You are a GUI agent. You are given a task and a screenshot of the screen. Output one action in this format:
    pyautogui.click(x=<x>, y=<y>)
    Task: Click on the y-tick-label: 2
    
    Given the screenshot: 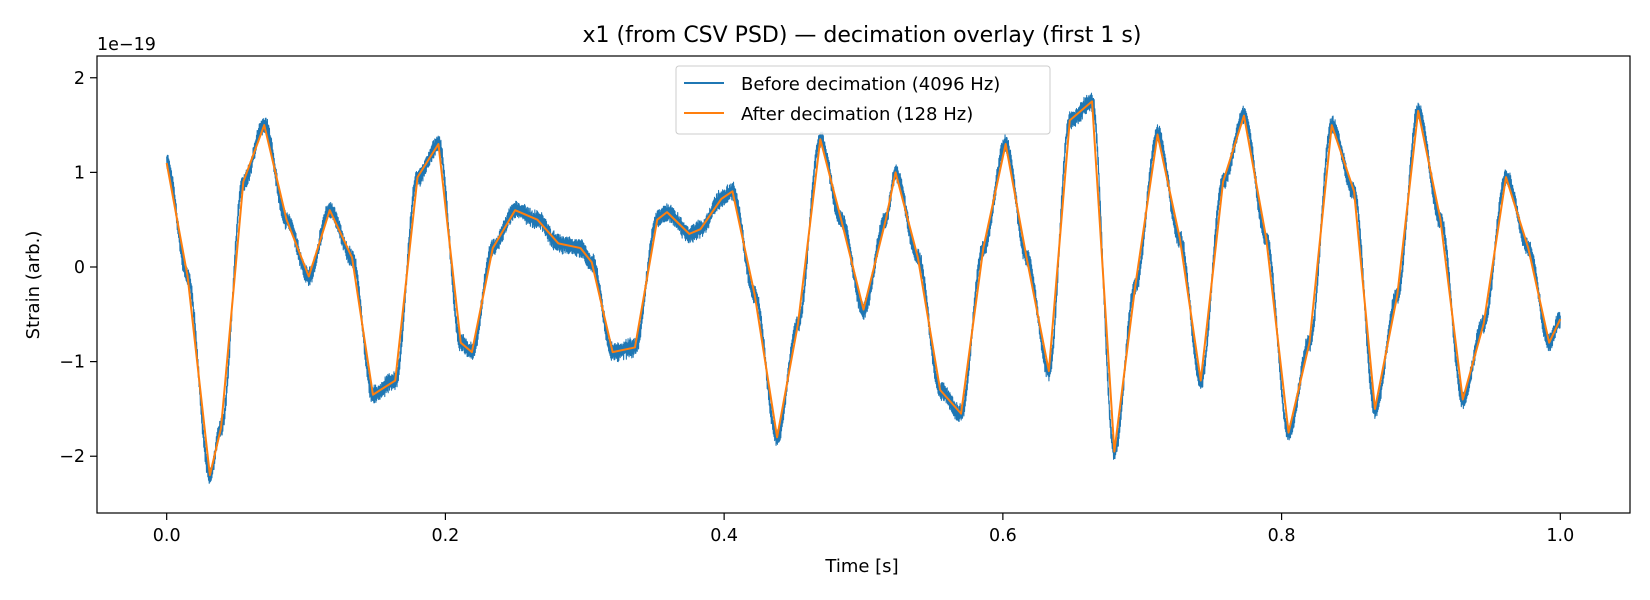 What is the action you would take?
    pyautogui.click(x=79, y=79)
    